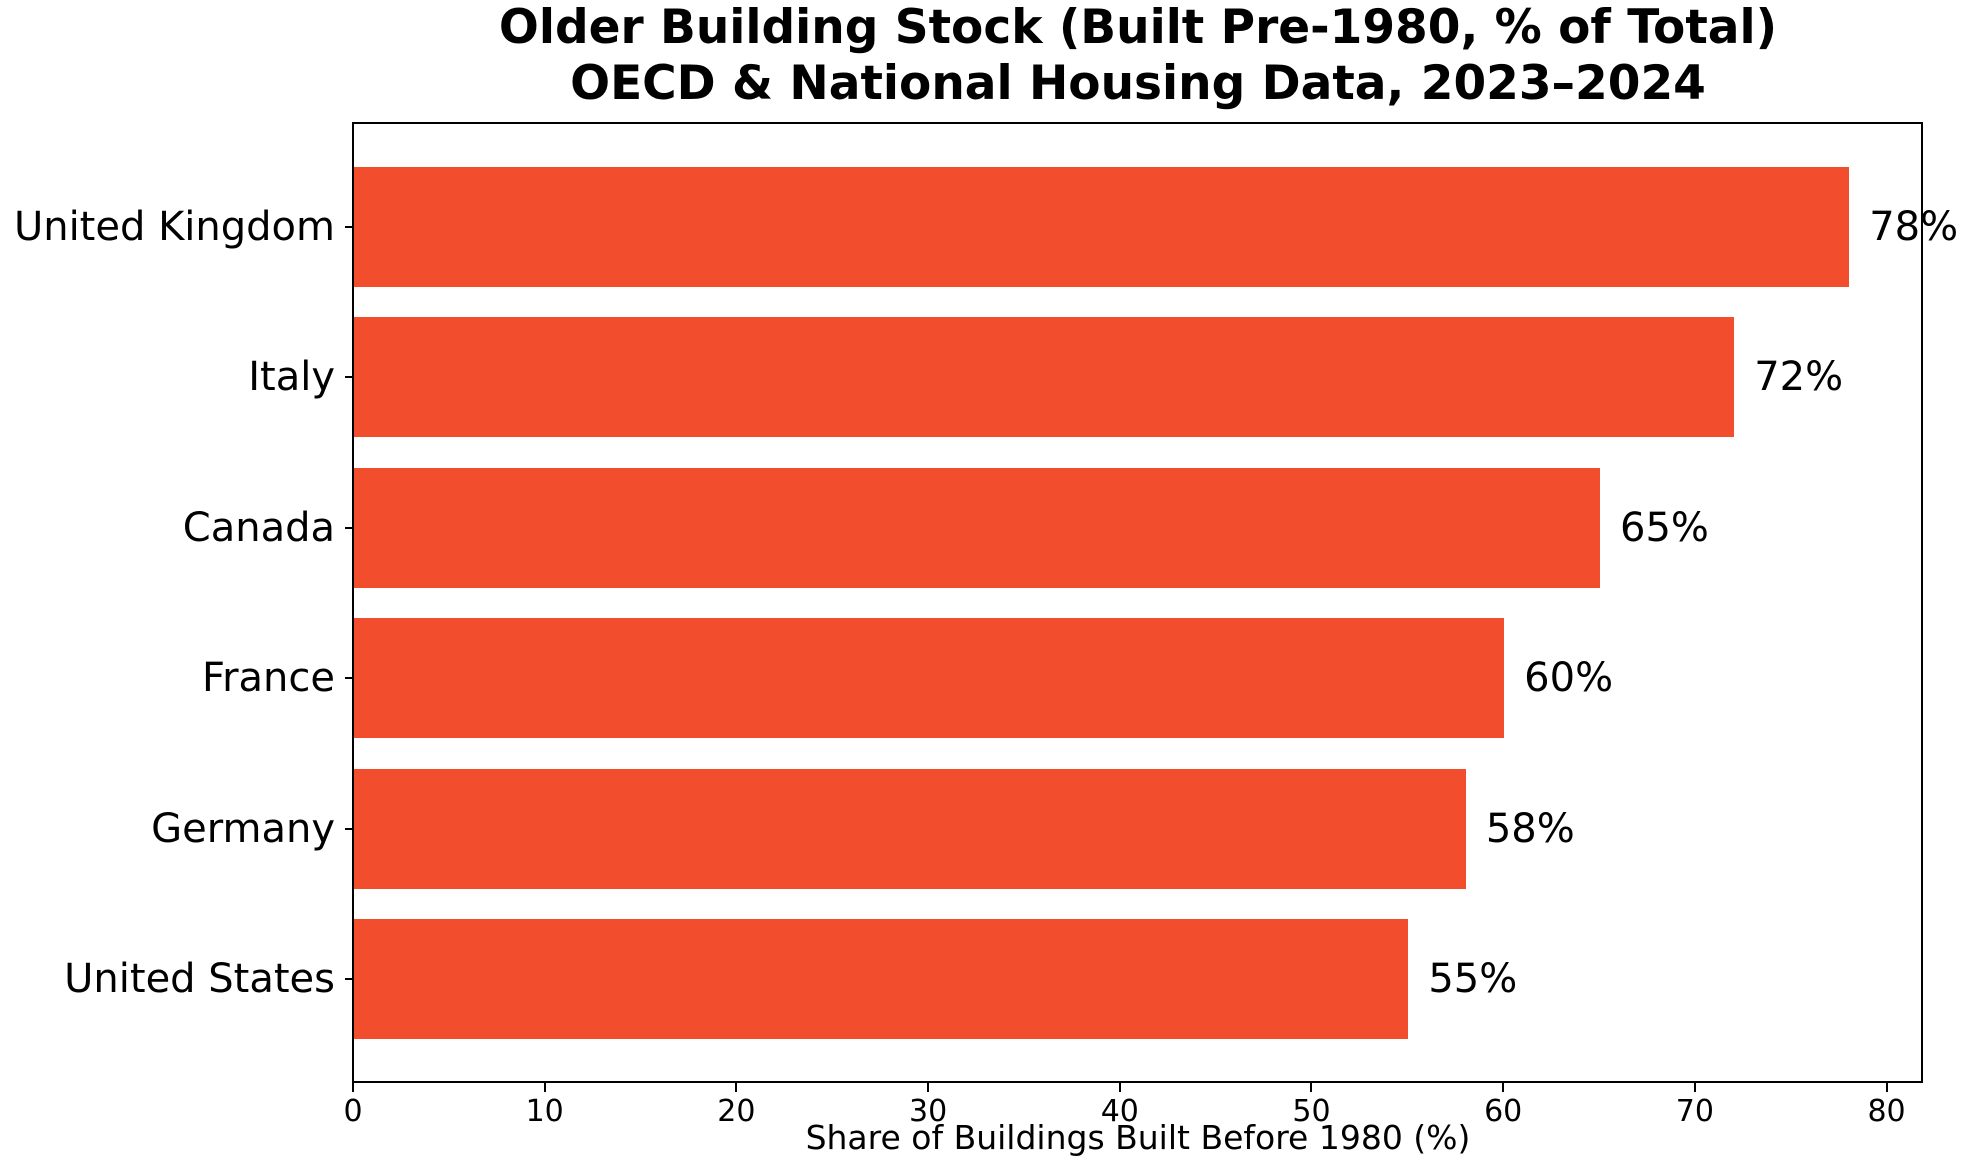  Describe the element at coordinates (1530, 828) in the screenshot. I see `bar-value-label: 58%` at that location.